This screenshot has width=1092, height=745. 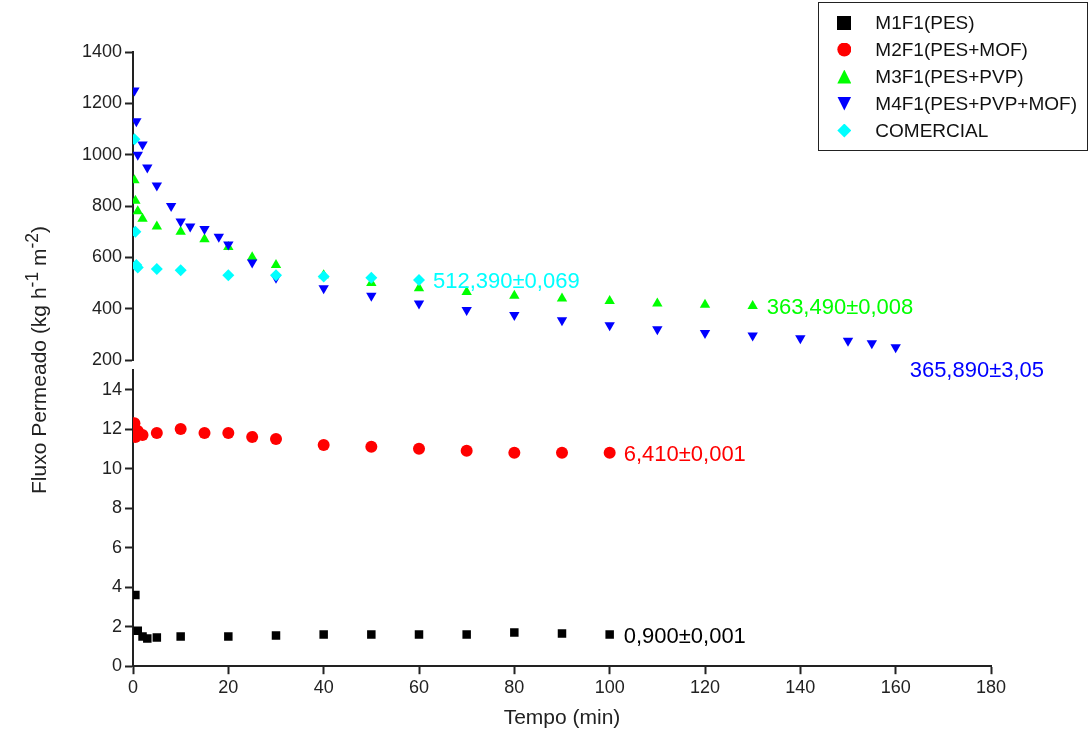 What do you see at coordinates (111, 428) in the screenshot?
I see `y-tick-label: 12` at bounding box center [111, 428].